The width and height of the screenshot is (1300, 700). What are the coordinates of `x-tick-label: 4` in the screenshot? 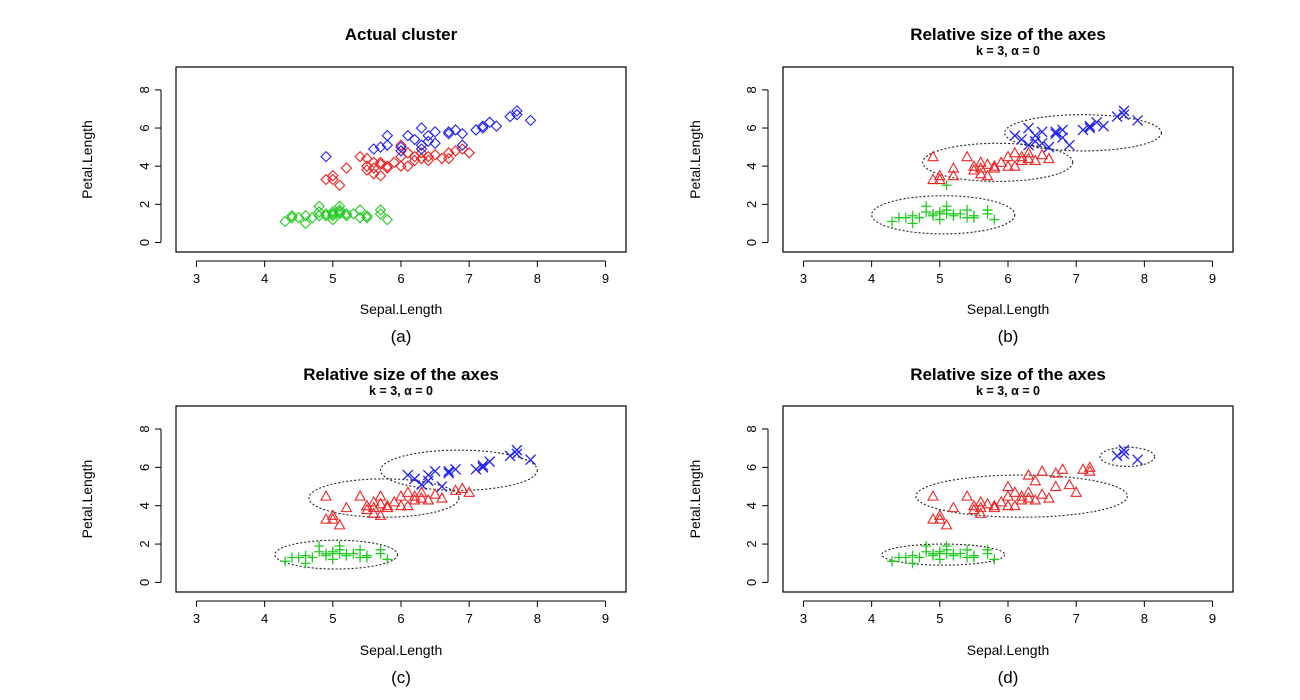 It's located at (871, 278).